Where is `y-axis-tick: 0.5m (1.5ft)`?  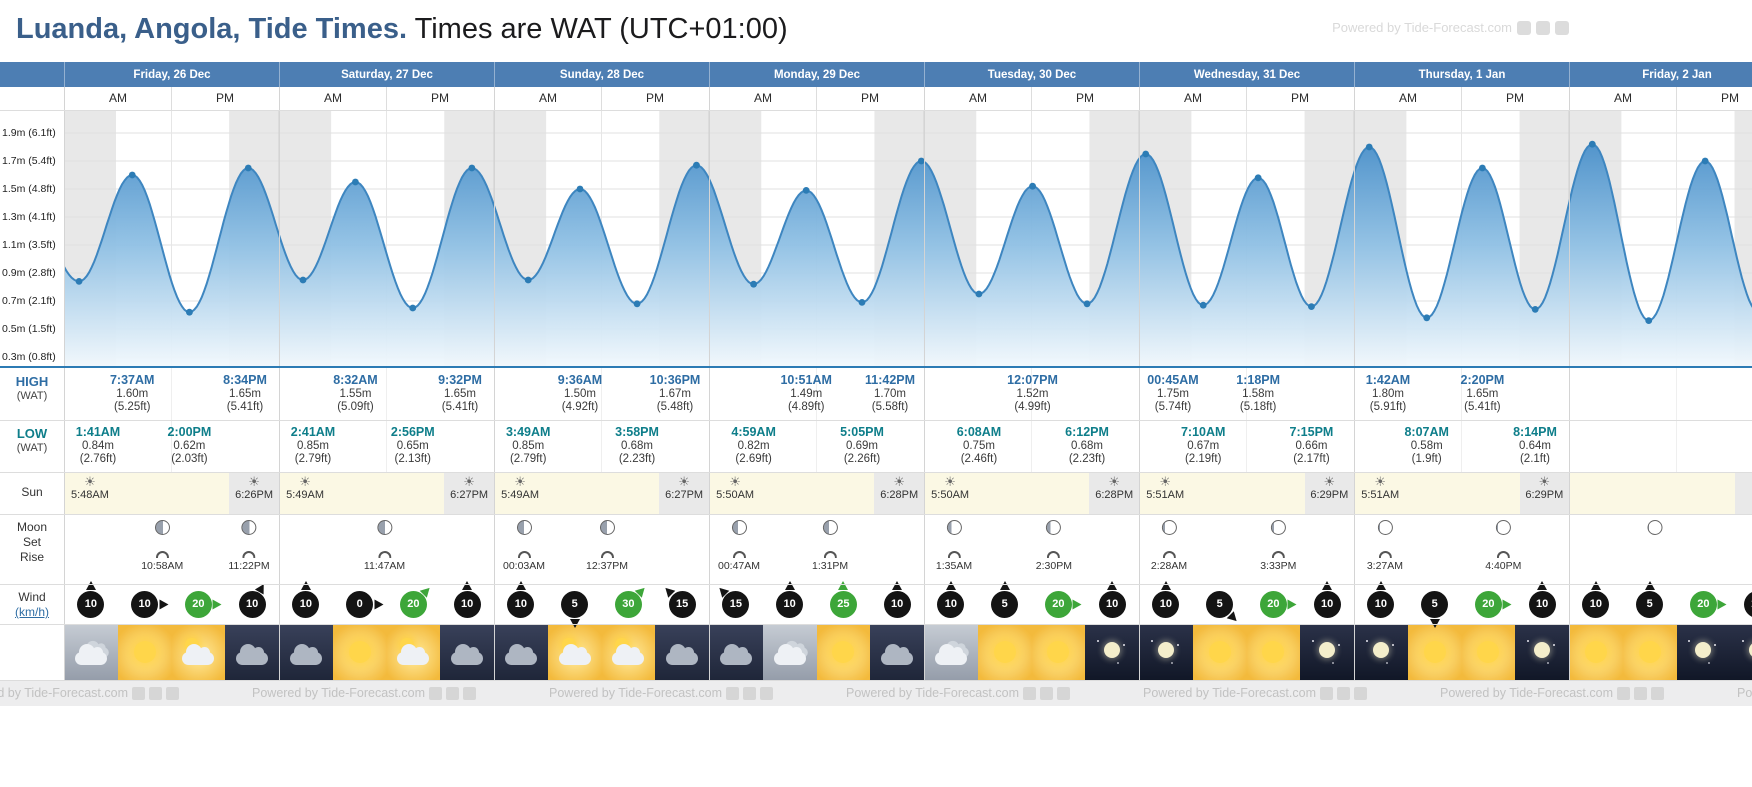 y-axis-tick: 0.5m (1.5ft) is located at coordinates (29, 329).